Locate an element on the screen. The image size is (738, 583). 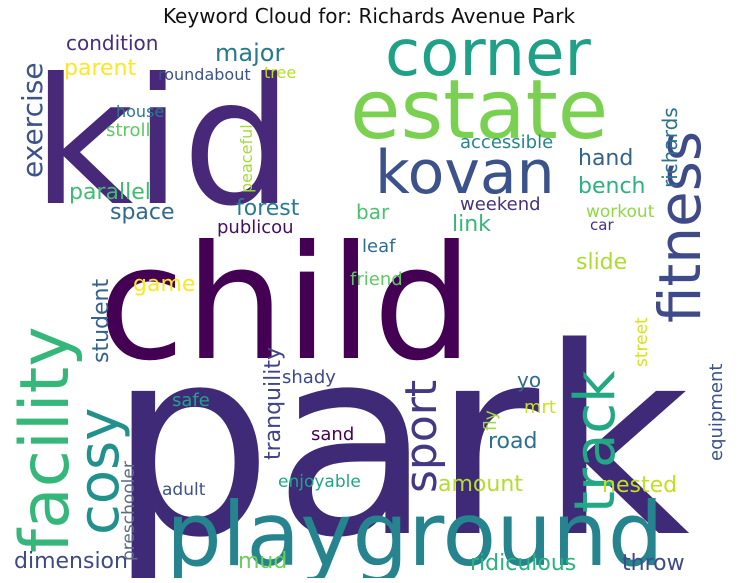
word-accessible: accessible is located at coordinates (506, 142).